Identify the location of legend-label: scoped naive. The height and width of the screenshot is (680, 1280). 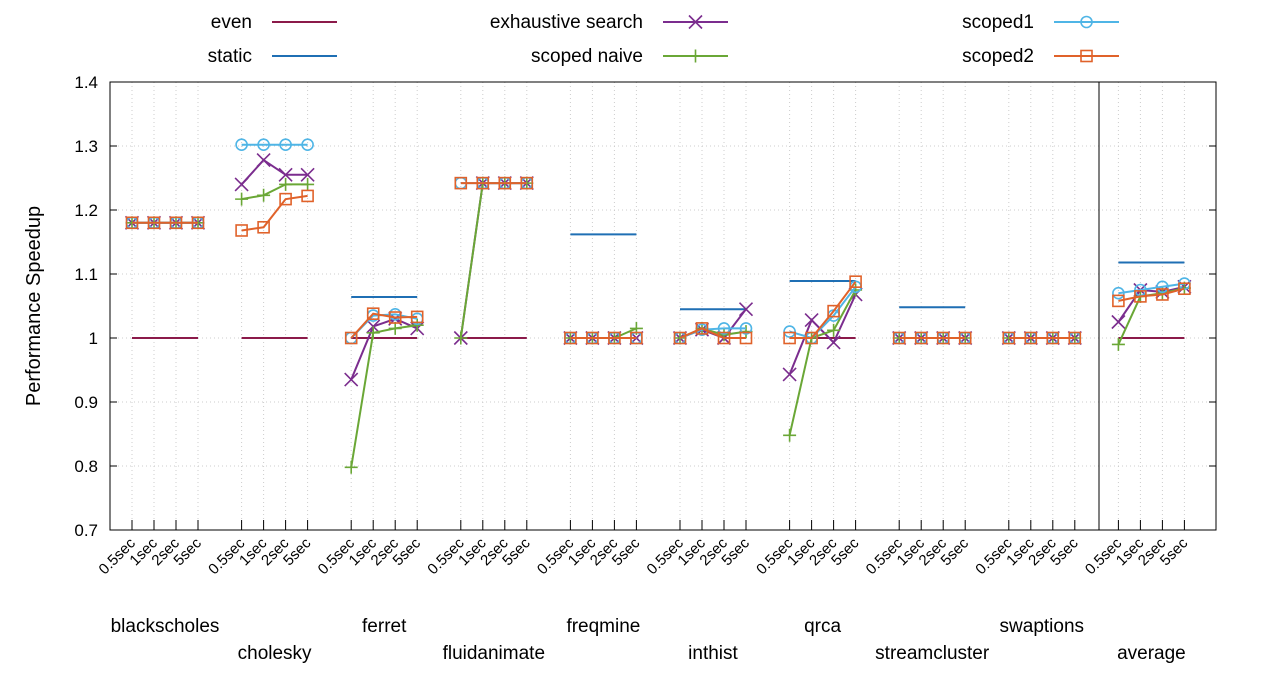
(587, 56).